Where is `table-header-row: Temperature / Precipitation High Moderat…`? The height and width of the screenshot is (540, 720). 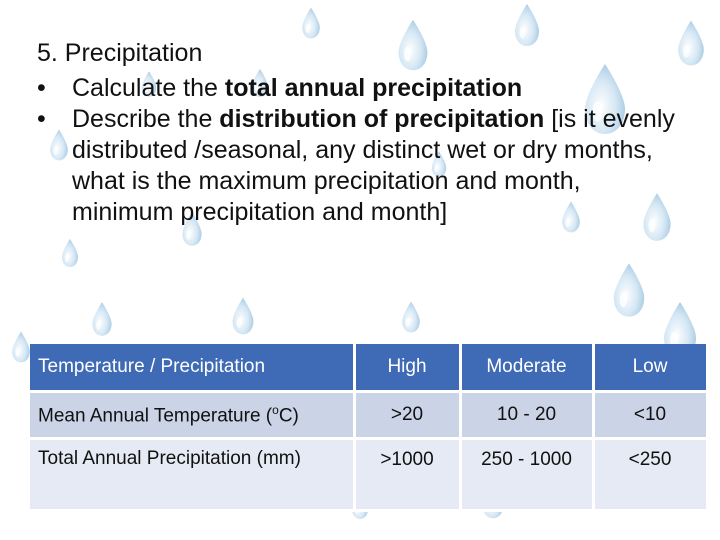 table-header-row: Temperature / Precipitation High Moderat… is located at coordinates (369, 368).